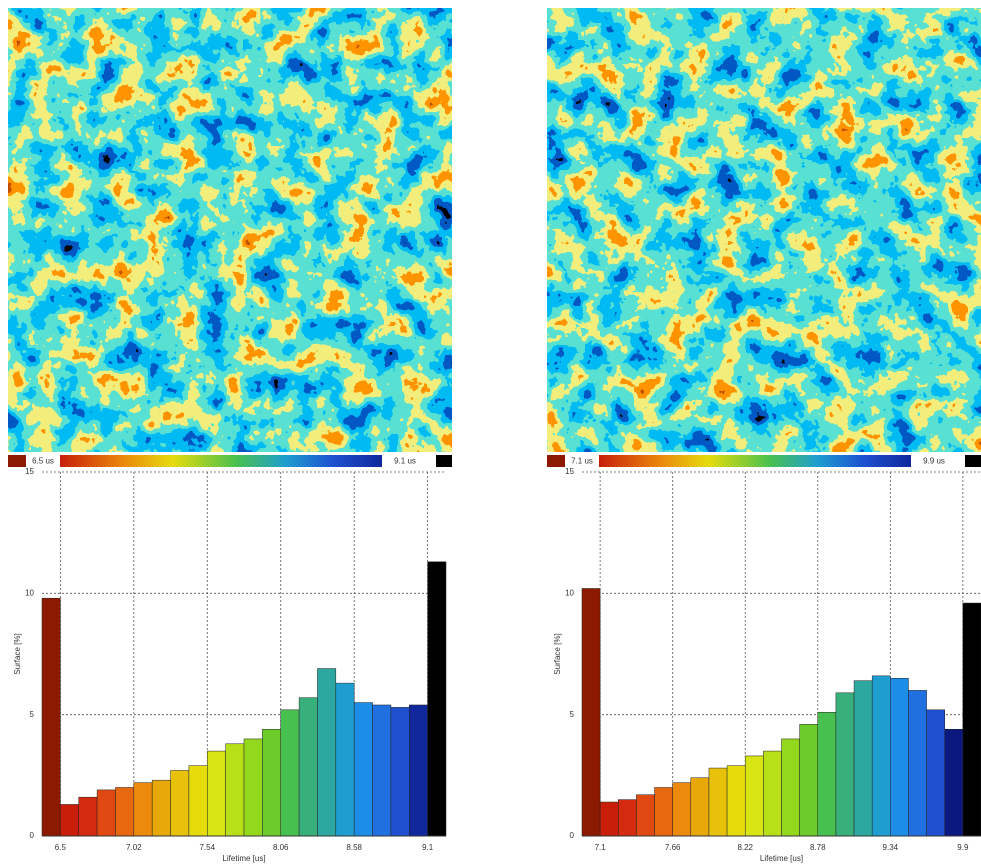  I want to click on x-tick-label: 9.34, so click(891, 847).